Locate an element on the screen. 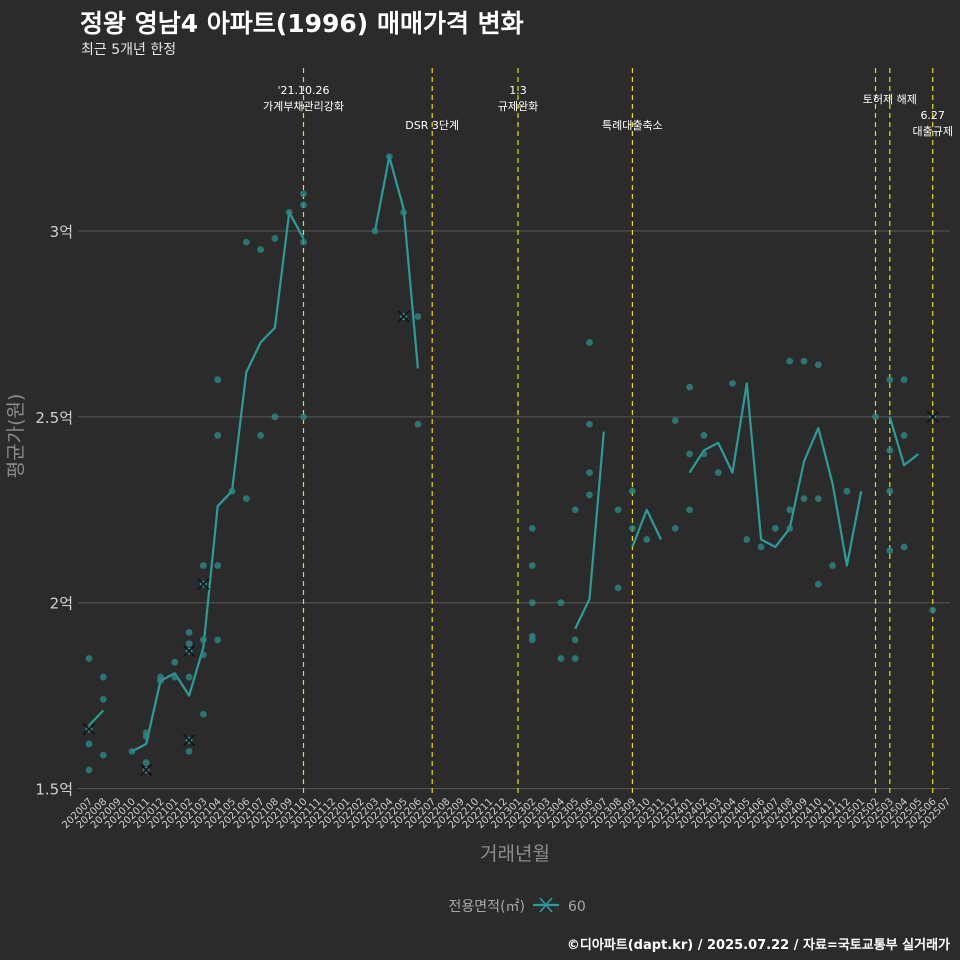 Image resolution: width=960 pixels, height=960 pixels. event-label: 6.27 is located at coordinates (932, 115).